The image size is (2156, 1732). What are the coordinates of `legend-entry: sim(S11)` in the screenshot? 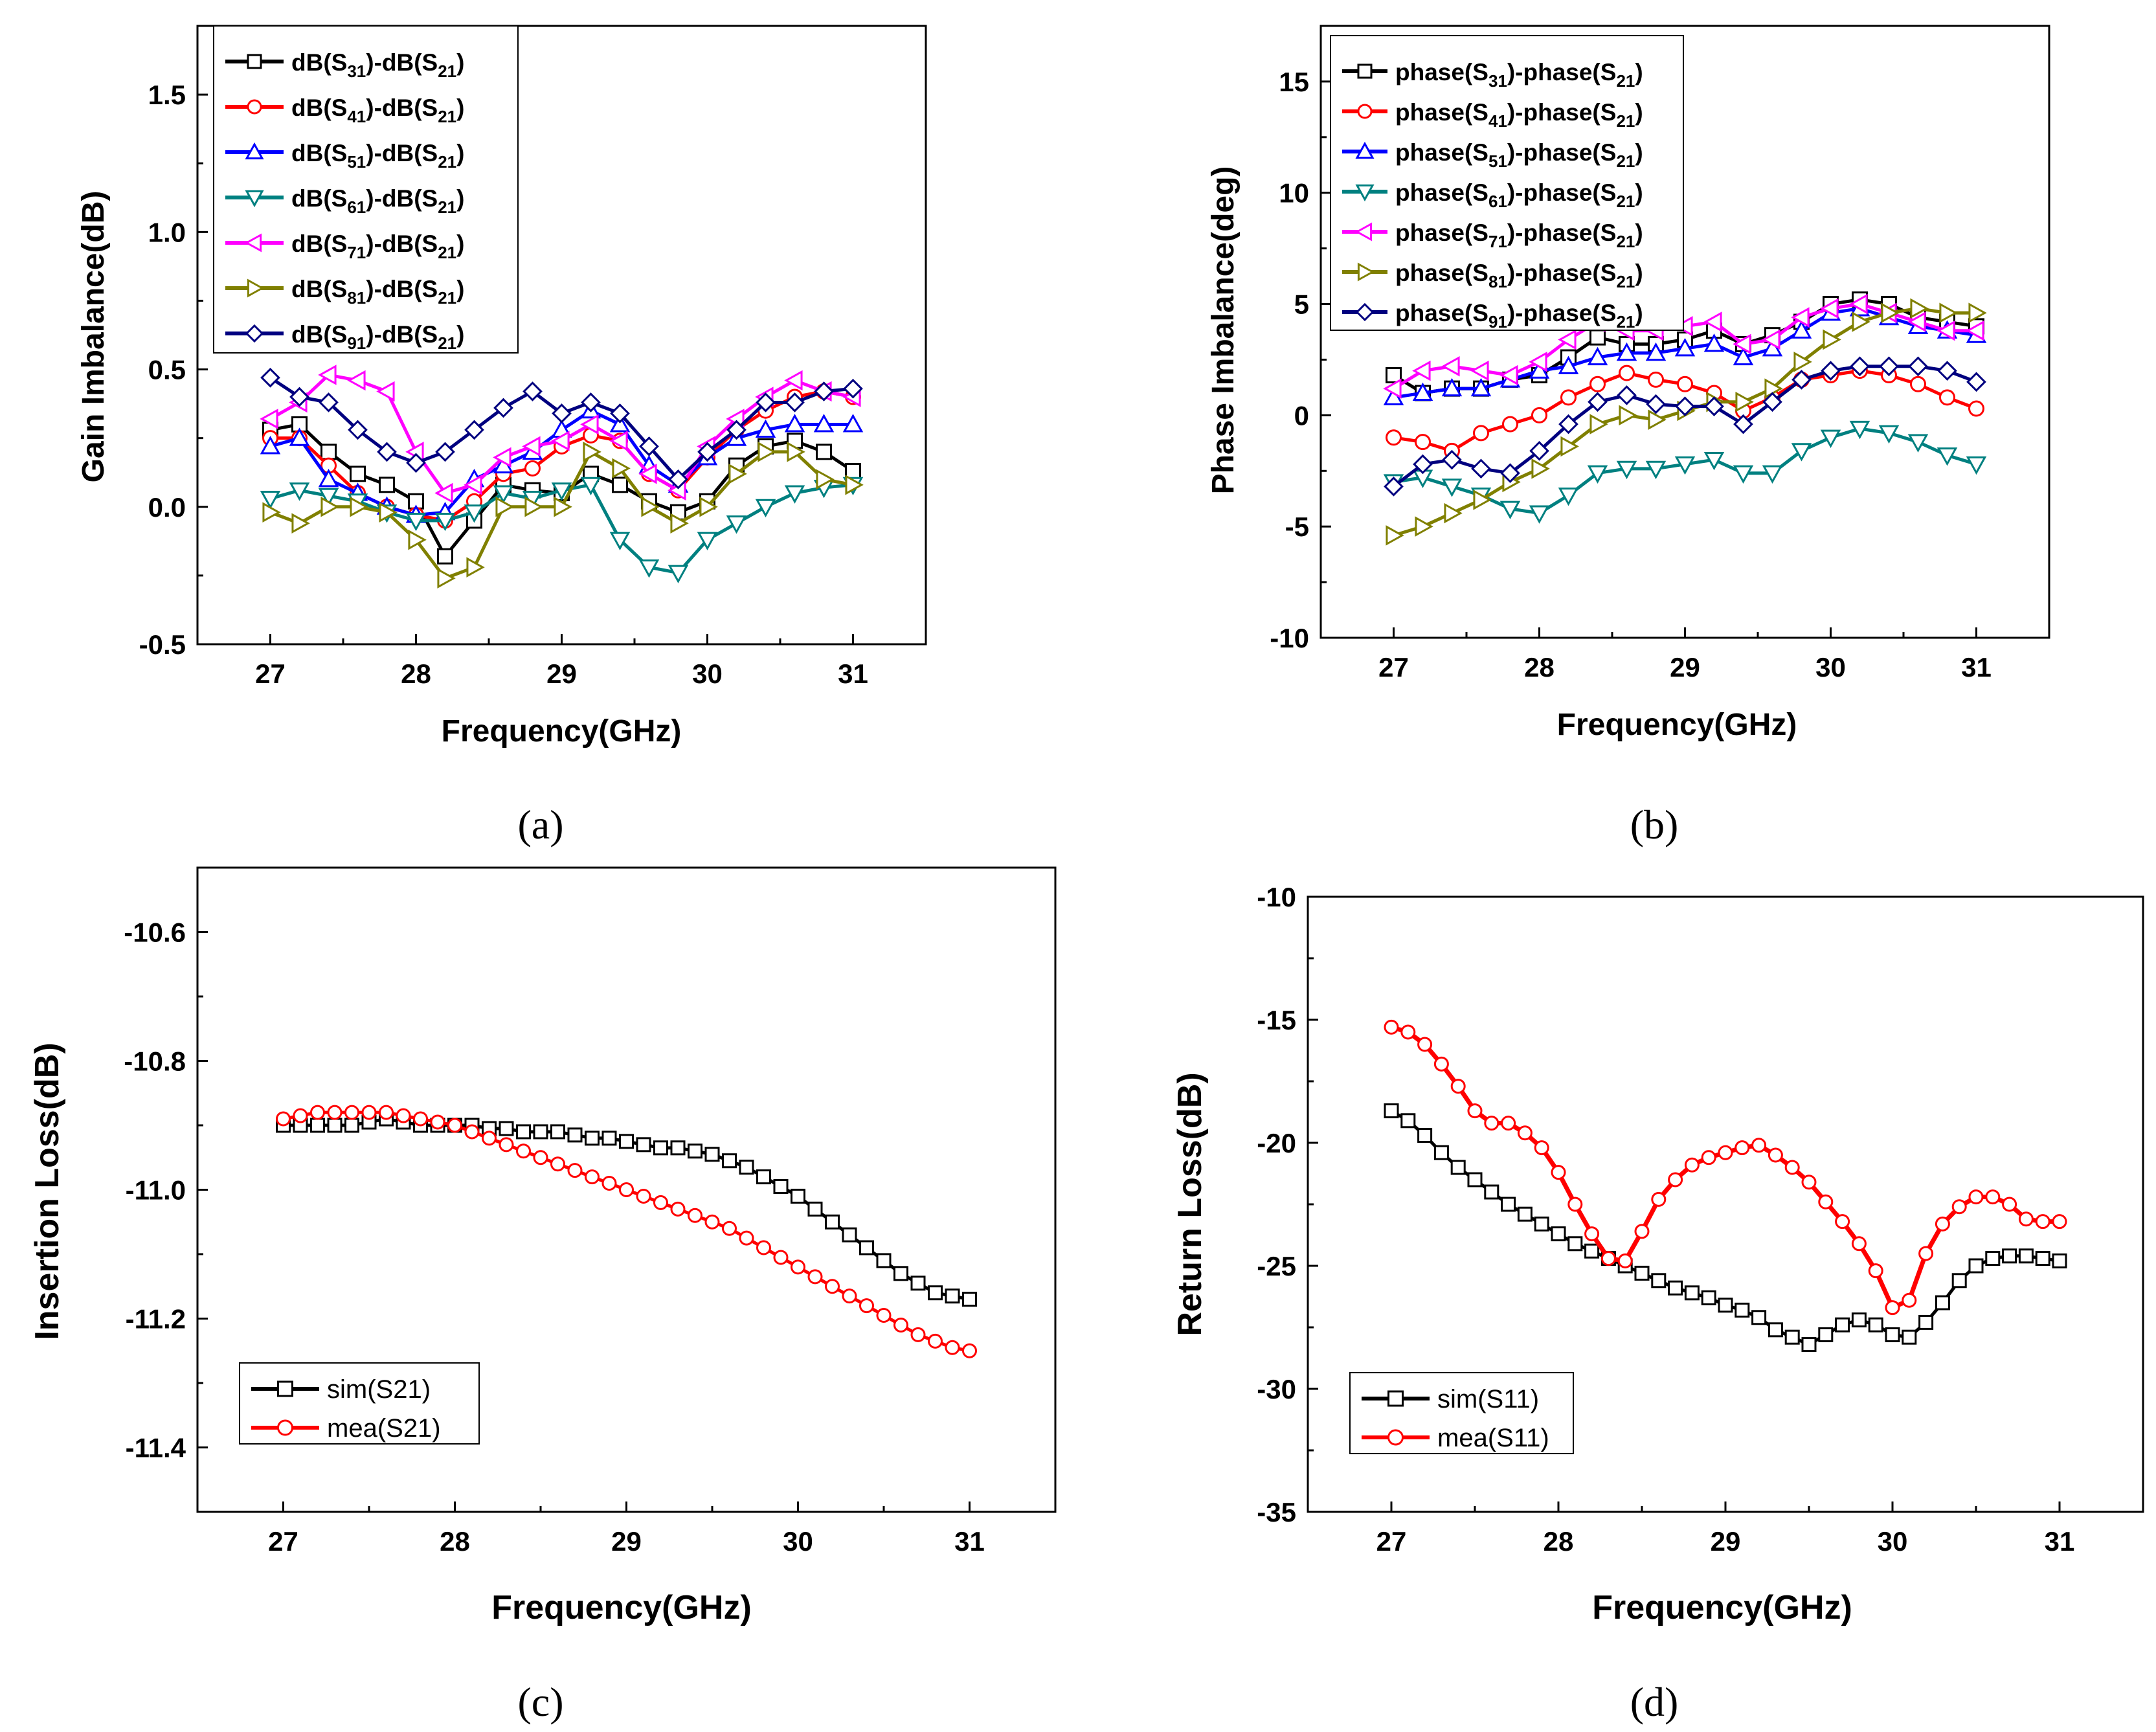 It's located at (1488, 1399).